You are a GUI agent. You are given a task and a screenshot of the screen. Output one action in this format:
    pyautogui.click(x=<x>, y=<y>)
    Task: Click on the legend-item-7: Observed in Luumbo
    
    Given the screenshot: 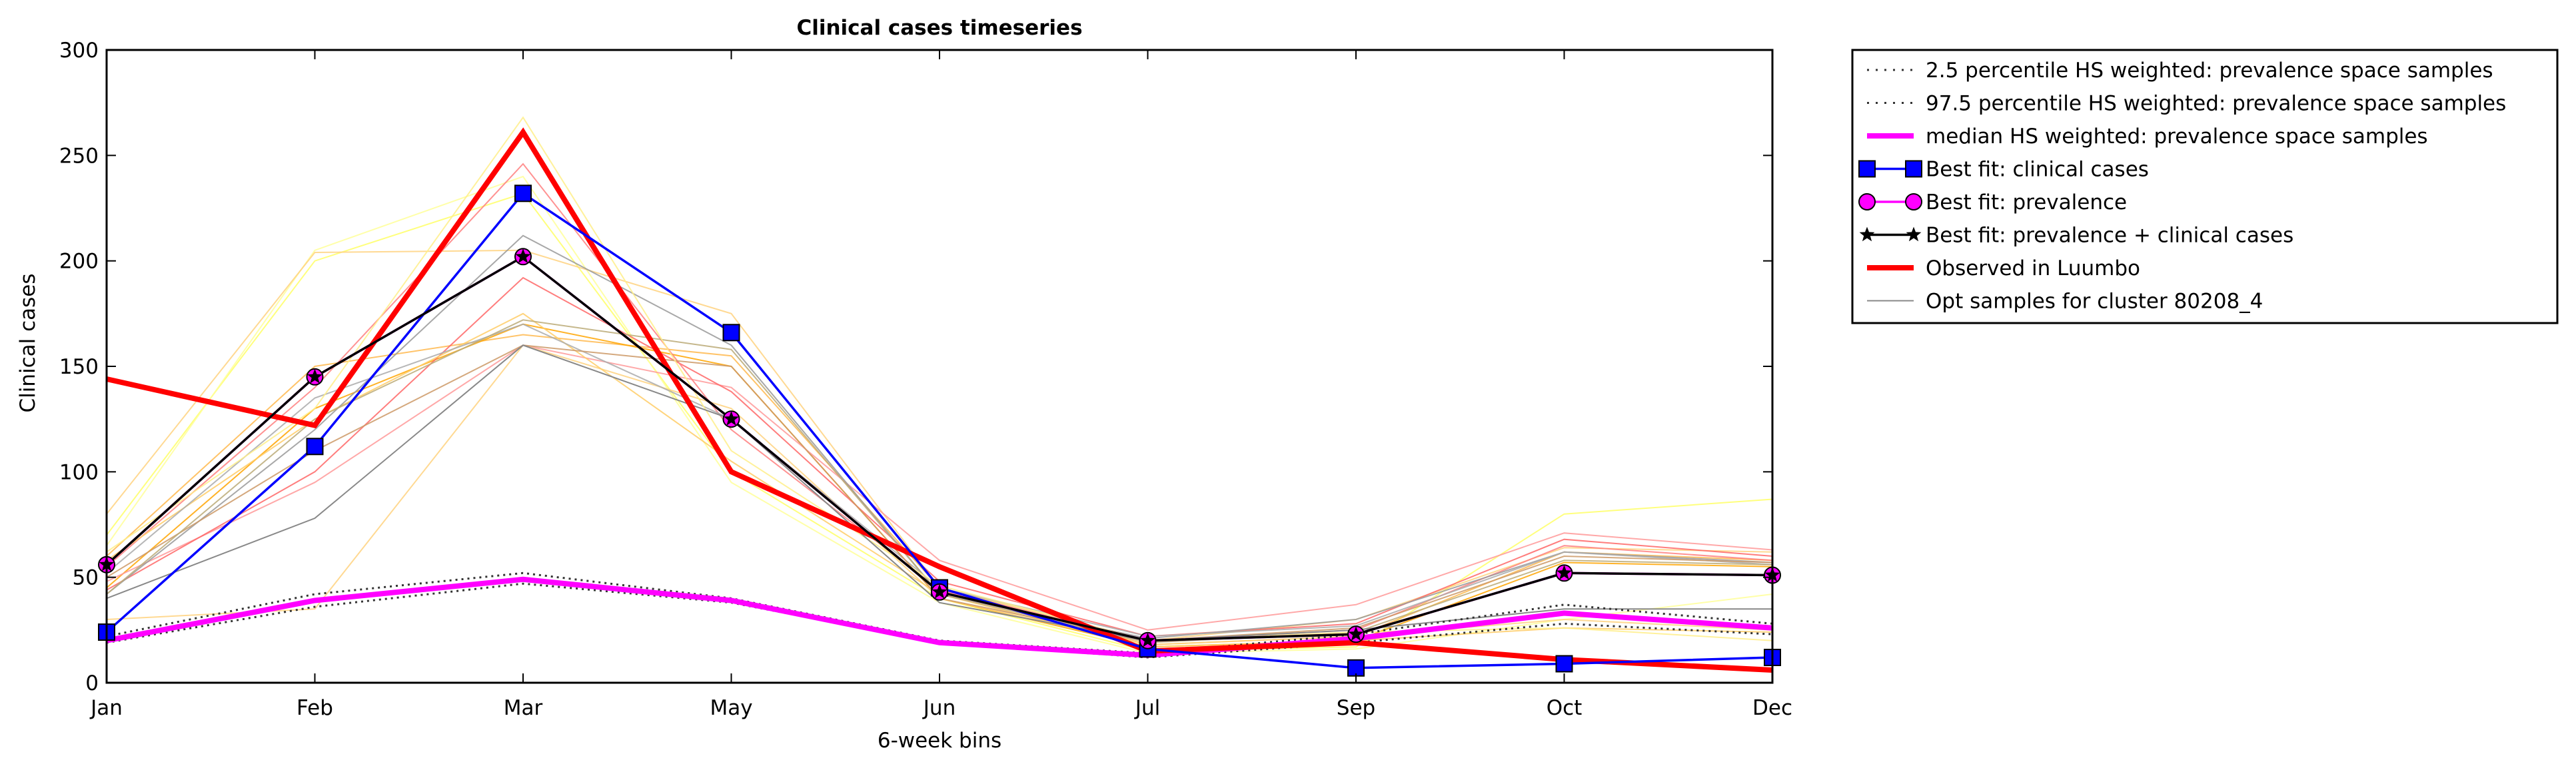 What is the action you would take?
    pyautogui.click(x=2003, y=268)
    